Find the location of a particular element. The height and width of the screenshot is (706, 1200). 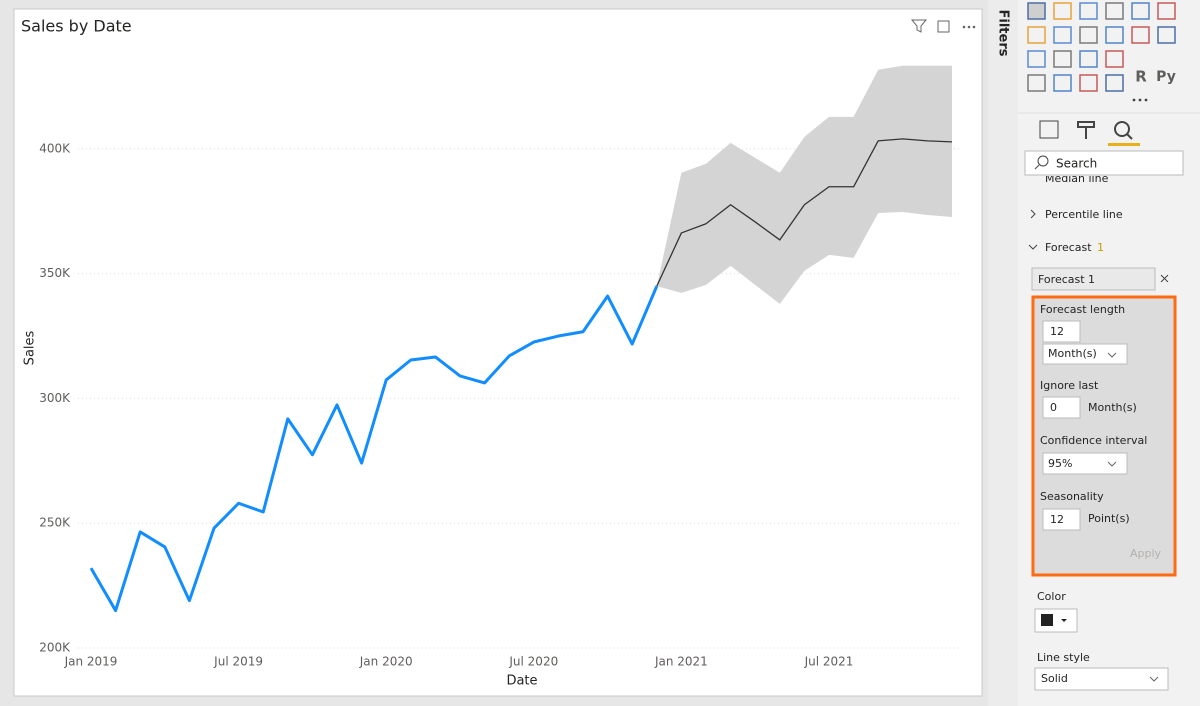

x-tick-label: Jul 2021 is located at coordinates (829, 662).